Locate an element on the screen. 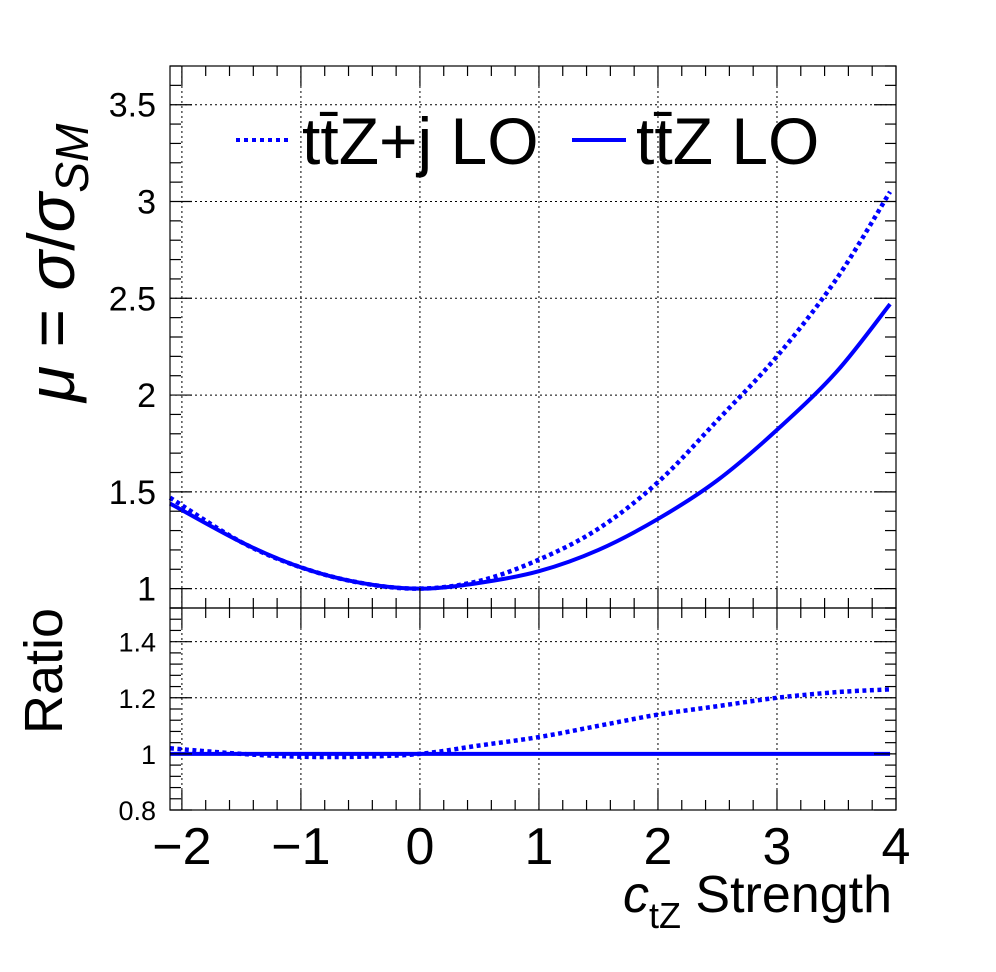 This screenshot has height=972, width=996. y-label-mu: μ is located at coordinates (51, 385).